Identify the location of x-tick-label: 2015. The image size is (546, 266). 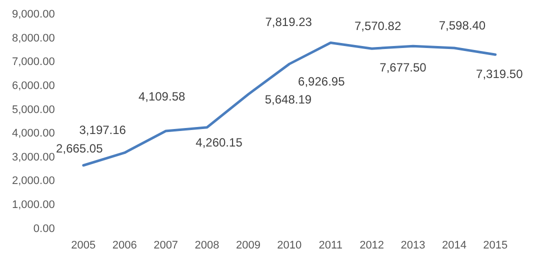
(495, 245).